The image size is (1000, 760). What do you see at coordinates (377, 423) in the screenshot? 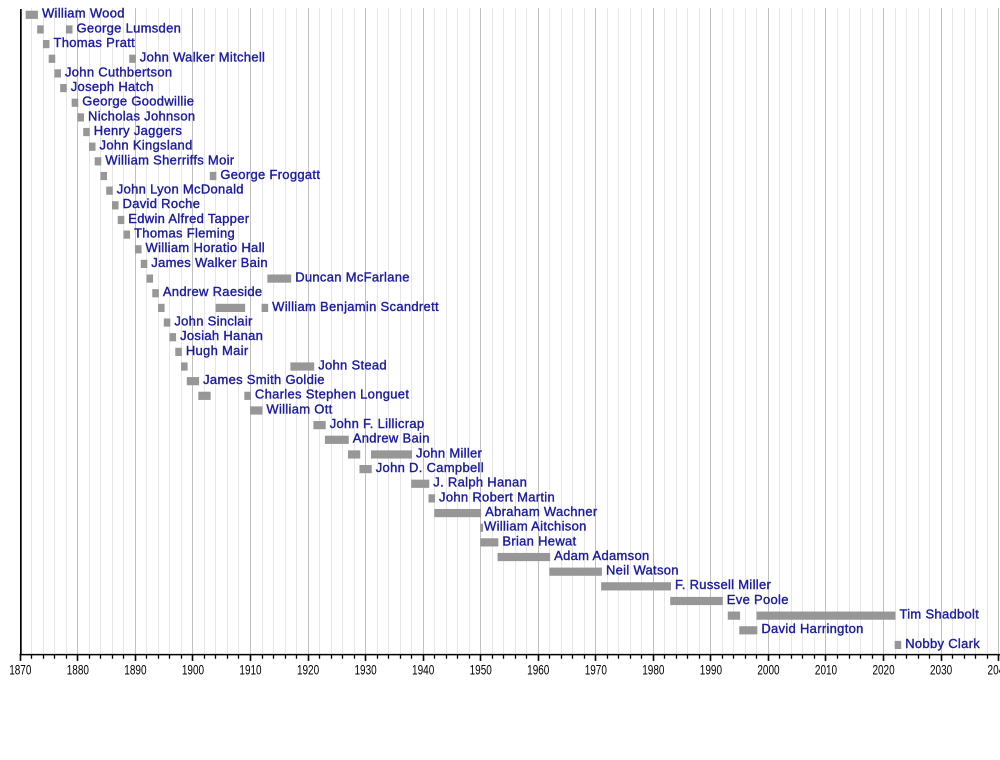
I see `svg-text: John F. Lillicrap` at bounding box center [377, 423].